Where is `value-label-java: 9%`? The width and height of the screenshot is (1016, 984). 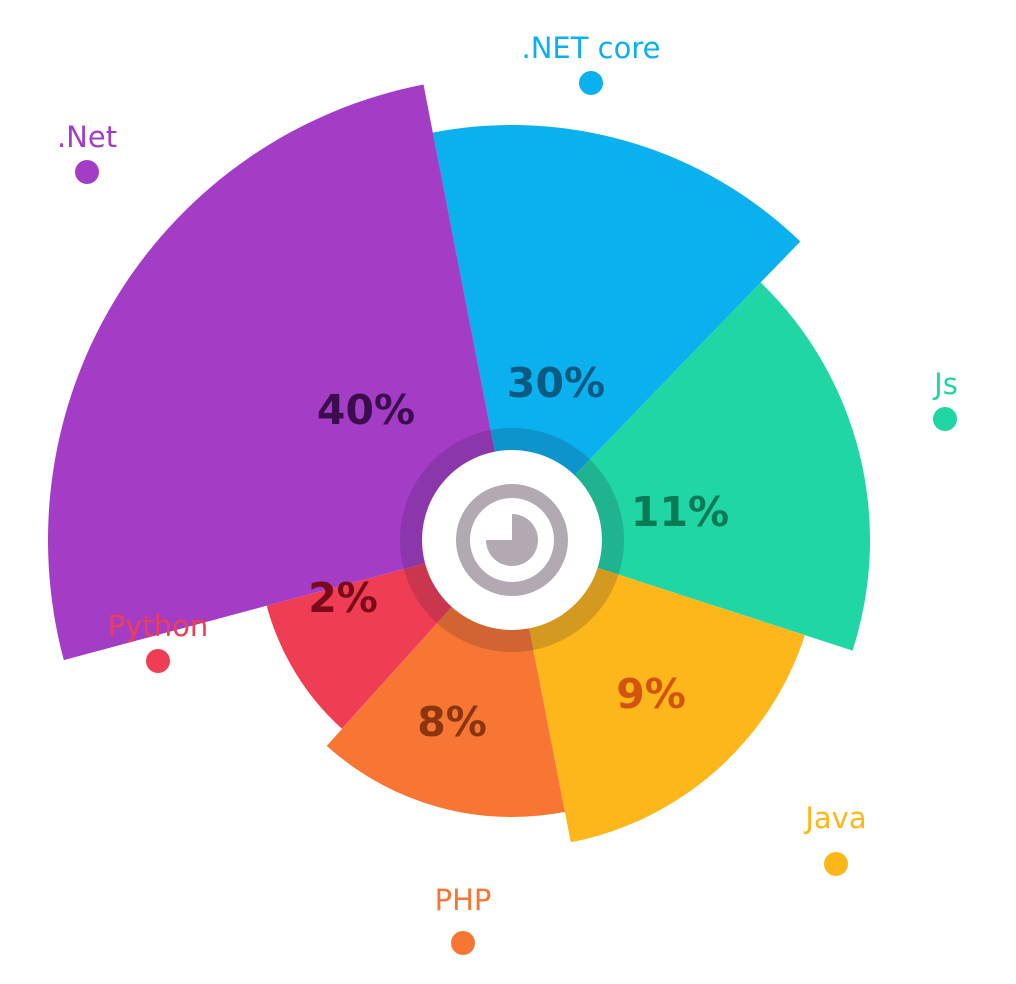 value-label-java: 9% is located at coordinates (651, 694).